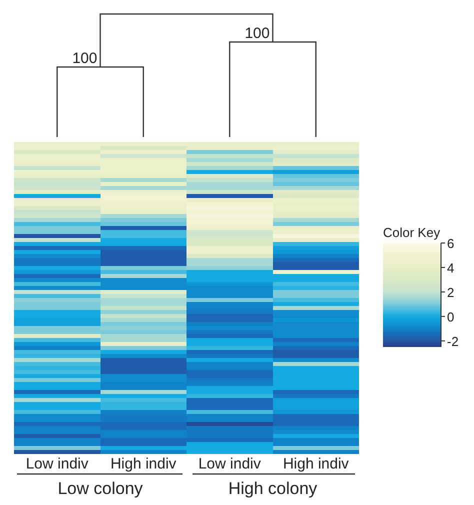 This screenshot has width=474, height=505. What do you see at coordinates (412, 232) in the screenshot?
I see `color-bar-title: Color Key` at bounding box center [412, 232].